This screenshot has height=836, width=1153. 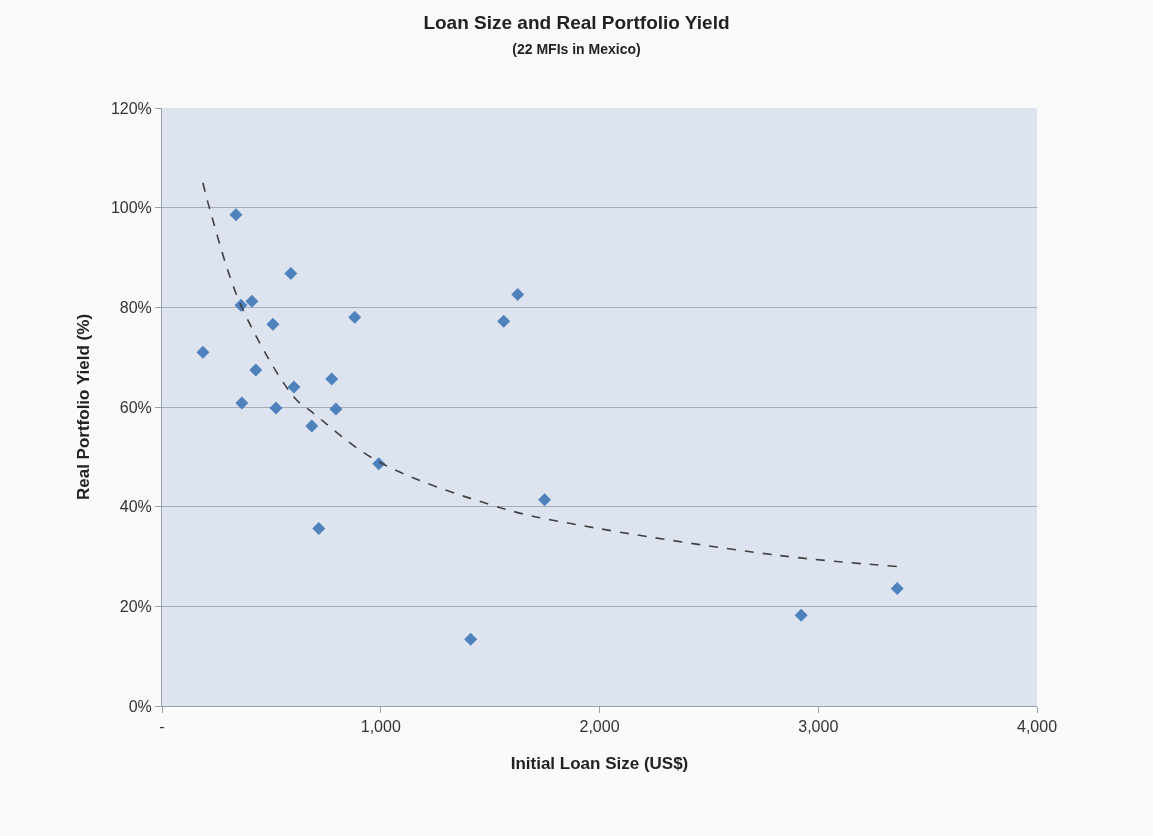 I want to click on chart-title: Loan Size and Real Portfolio Yield, so click(x=576, y=23).